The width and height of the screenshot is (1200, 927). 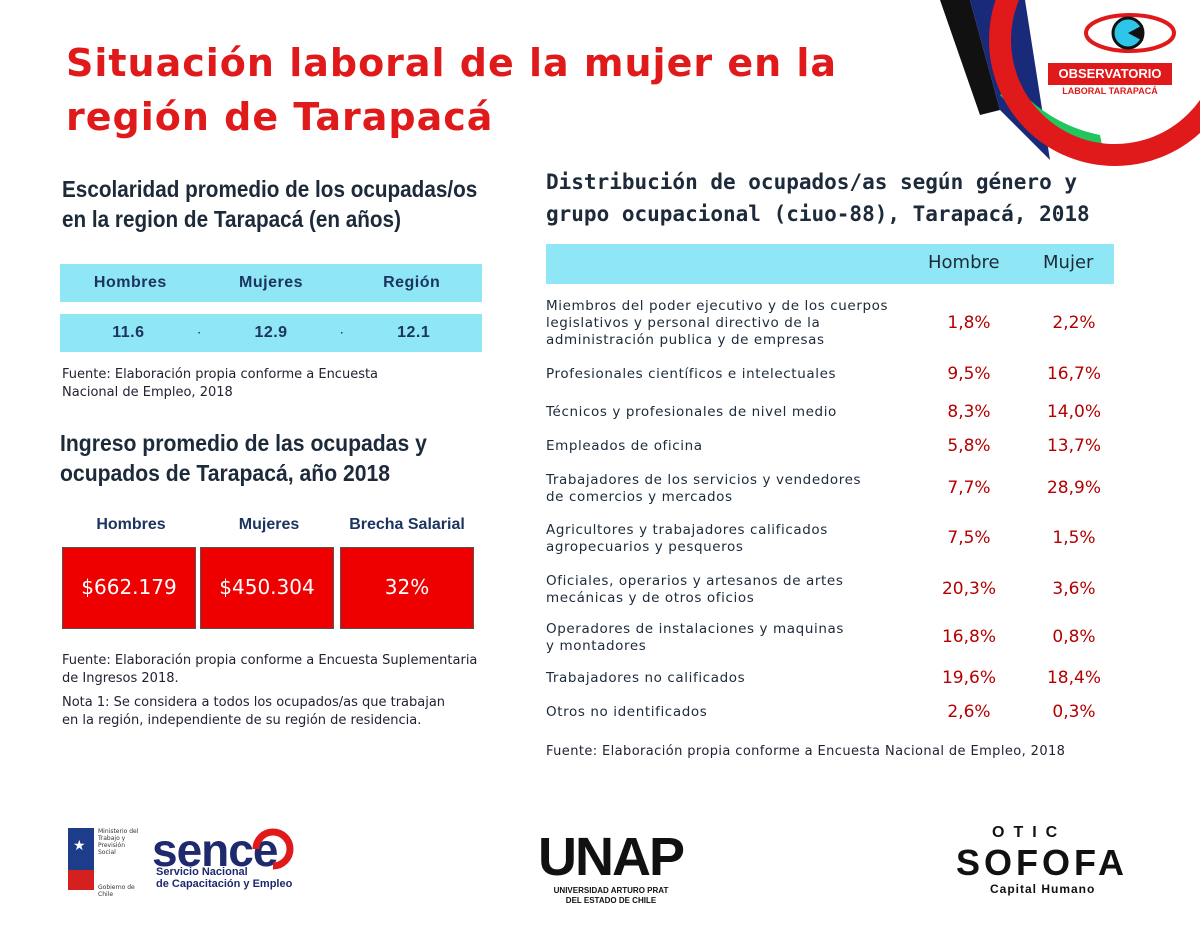 What do you see at coordinates (1073, 445) in the screenshot?
I see `value-mujer: 13,7%` at bounding box center [1073, 445].